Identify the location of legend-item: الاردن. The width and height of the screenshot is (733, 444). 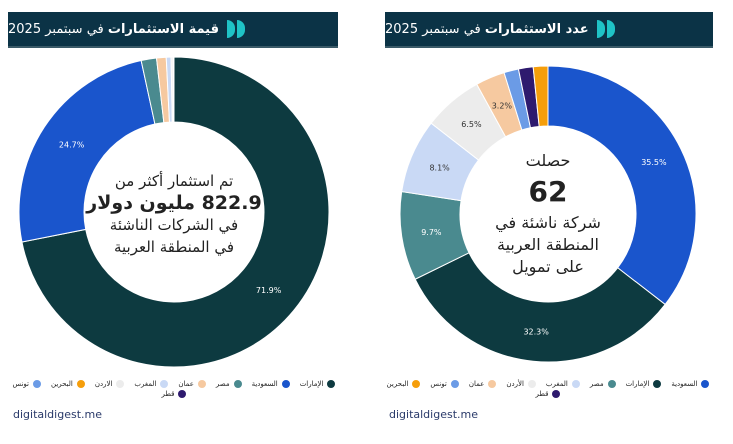
(110, 384).